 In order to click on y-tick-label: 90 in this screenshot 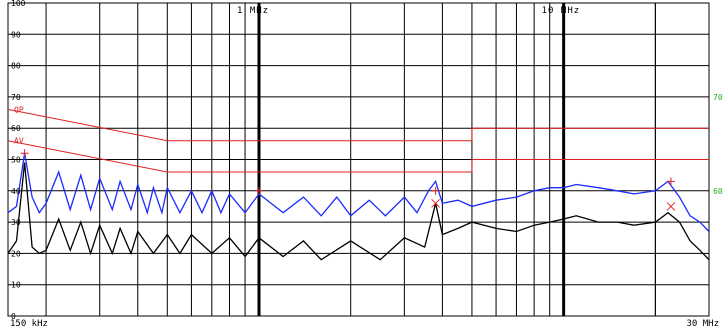, I will do `click(16, 34)`.